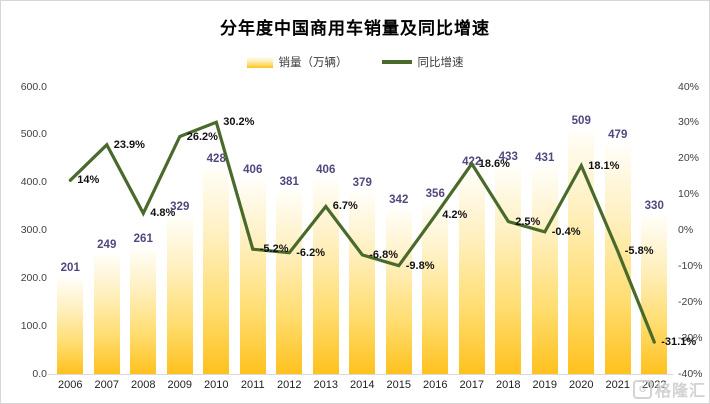 This screenshot has width=710, height=404. What do you see at coordinates (435, 193) in the screenshot?
I see `bar-value-label: 356` at bounding box center [435, 193].